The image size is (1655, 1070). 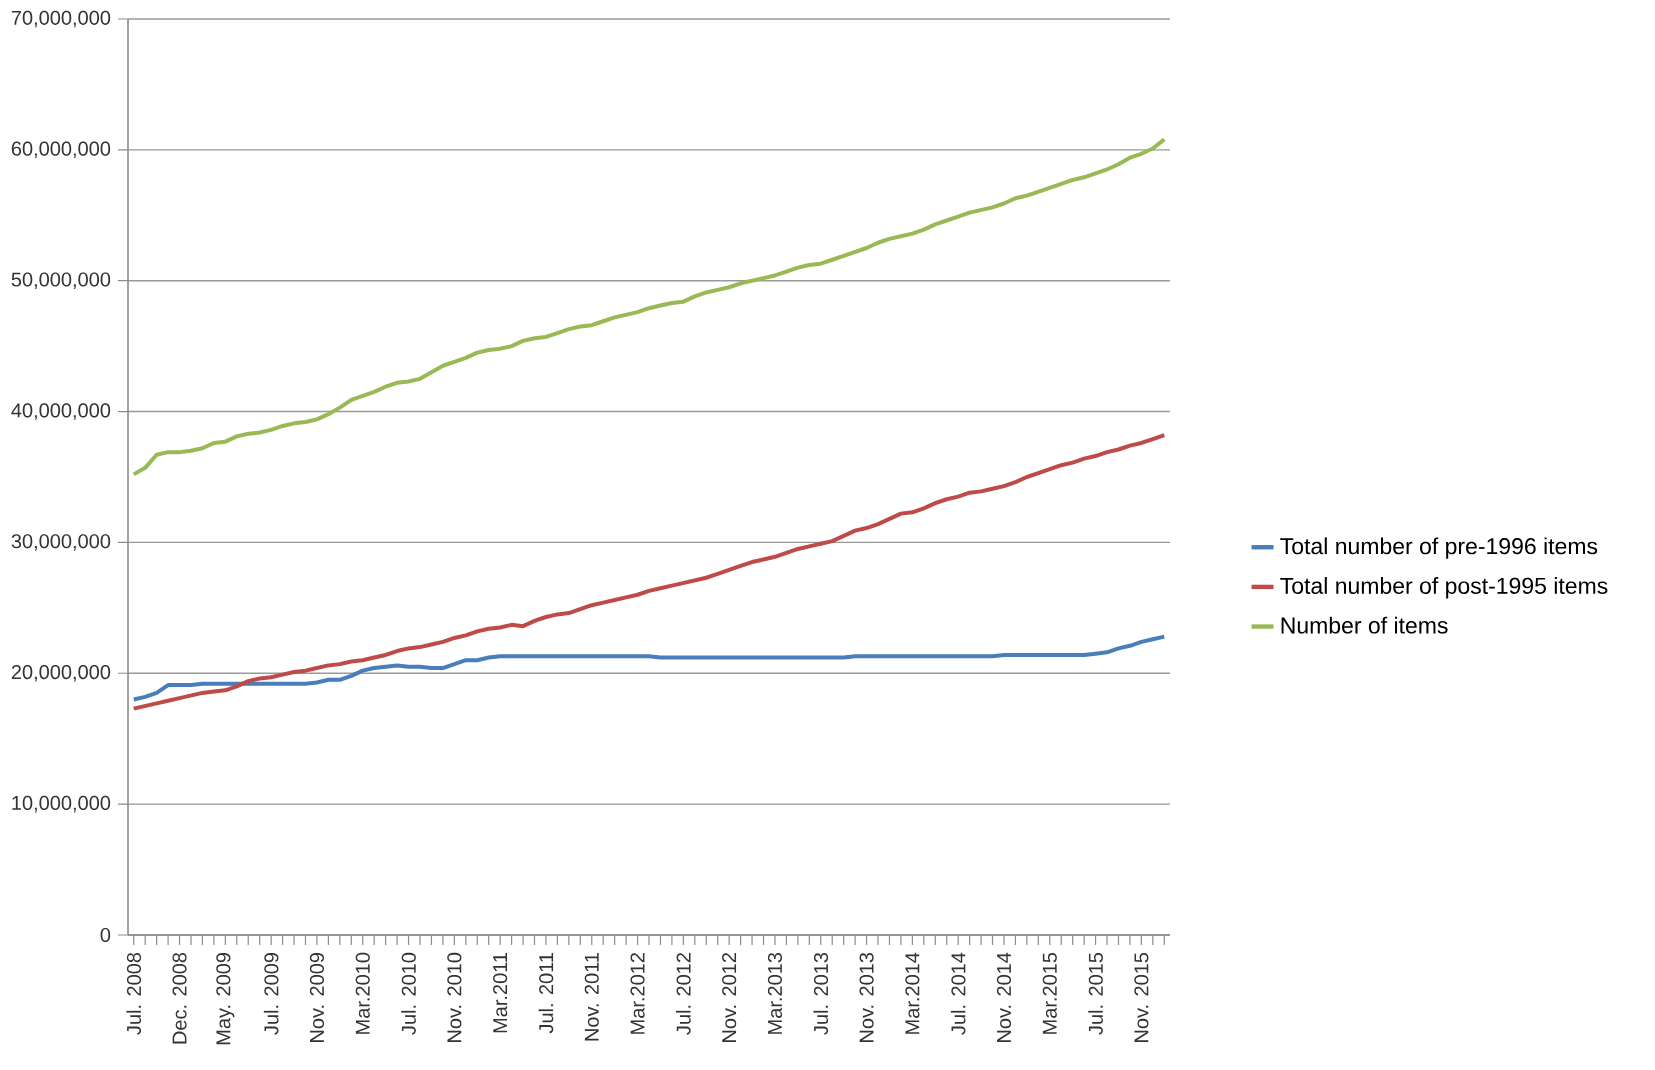 I want to click on x-tick-label: Nov. 2012, so click(x=729, y=997).